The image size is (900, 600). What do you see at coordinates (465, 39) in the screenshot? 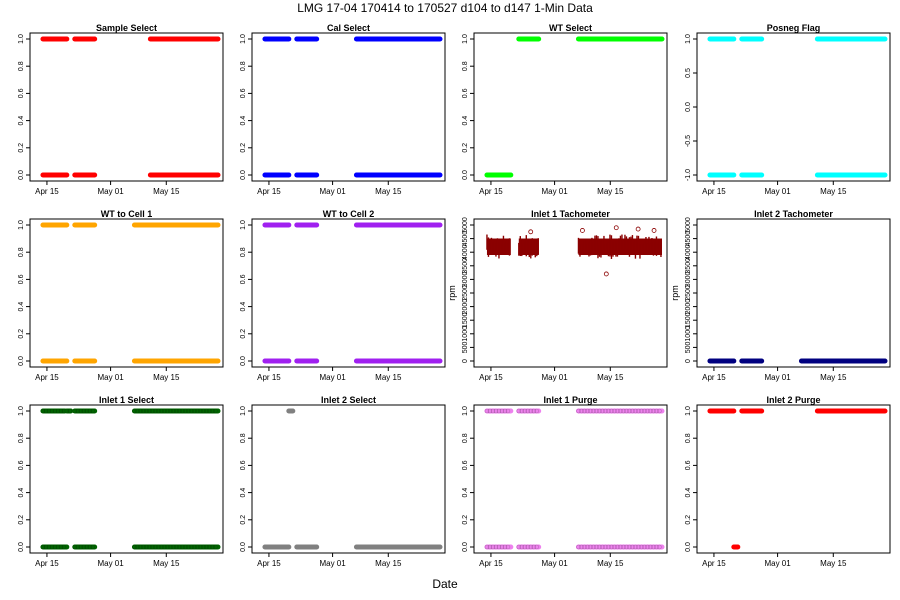
I see `y-tick-label: 1.0` at bounding box center [465, 39].